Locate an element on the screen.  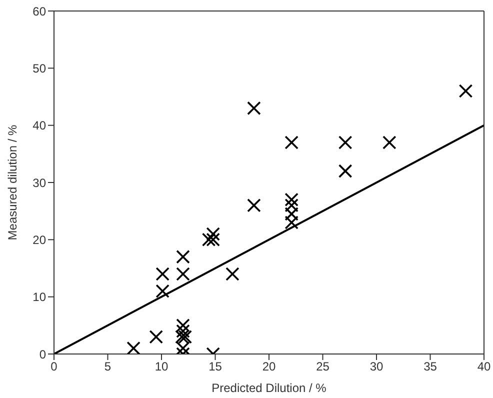
y-axis-title: Measured dilution / % is located at coordinates (12, 182).